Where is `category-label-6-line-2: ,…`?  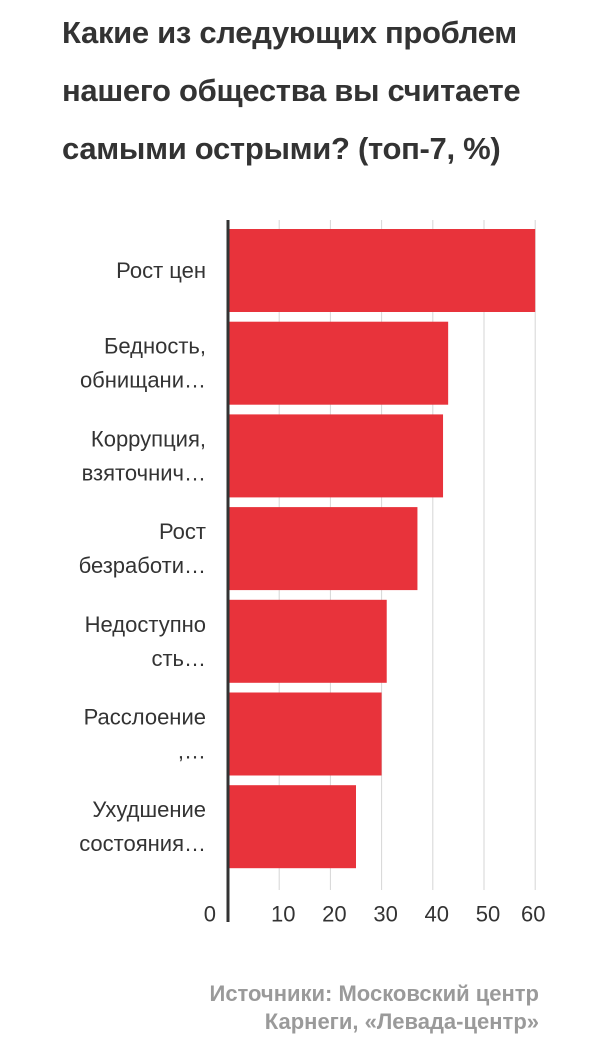 category-label-6-line-2: ,… is located at coordinates (192, 751).